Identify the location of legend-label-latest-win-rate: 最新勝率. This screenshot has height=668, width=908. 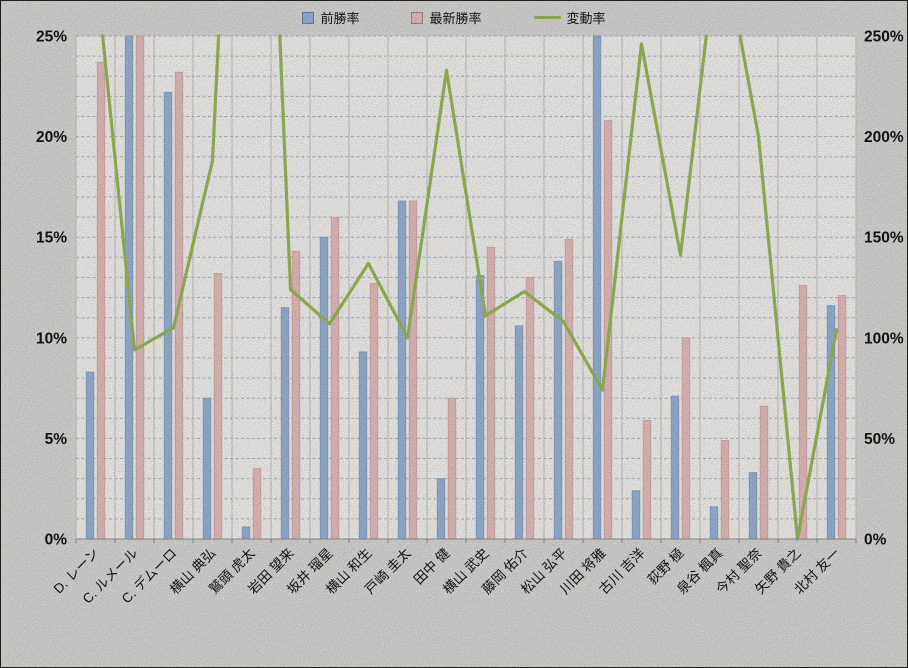
(455, 18).